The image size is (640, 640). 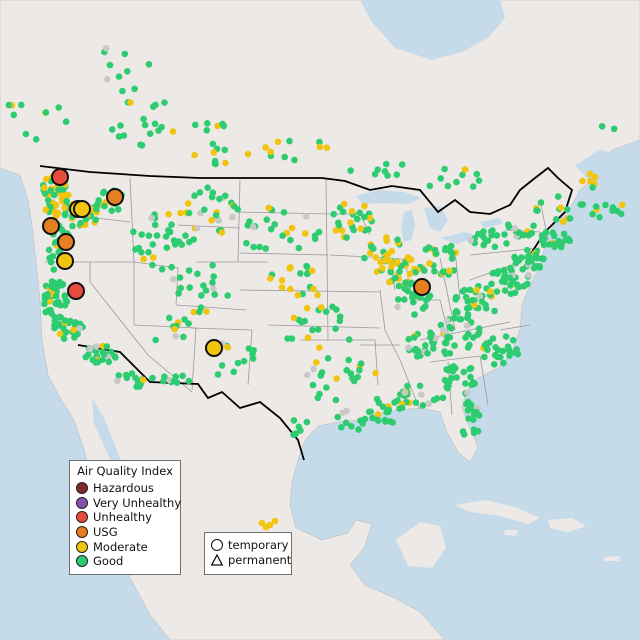 I want to click on highlighted-monitor-usg, so click(x=66, y=242).